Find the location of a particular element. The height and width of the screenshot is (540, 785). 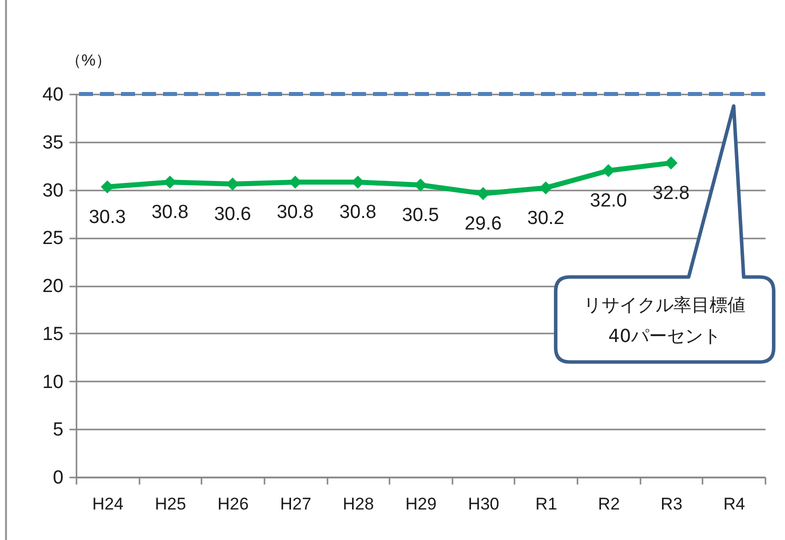

y-tick-label: 35 is located at coordinates (53, 143).